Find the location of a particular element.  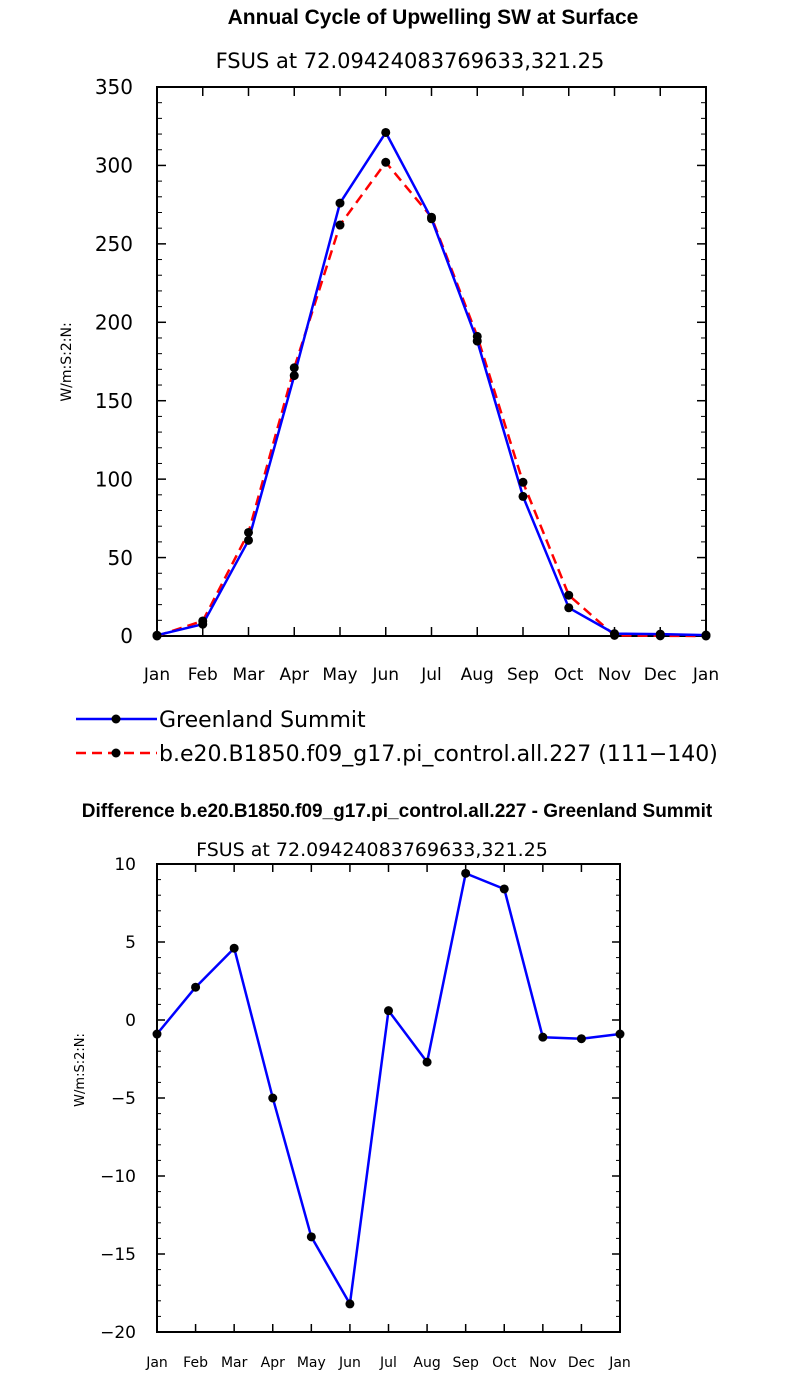

y-tick-label: 250 is located at coordinates (114, 244).